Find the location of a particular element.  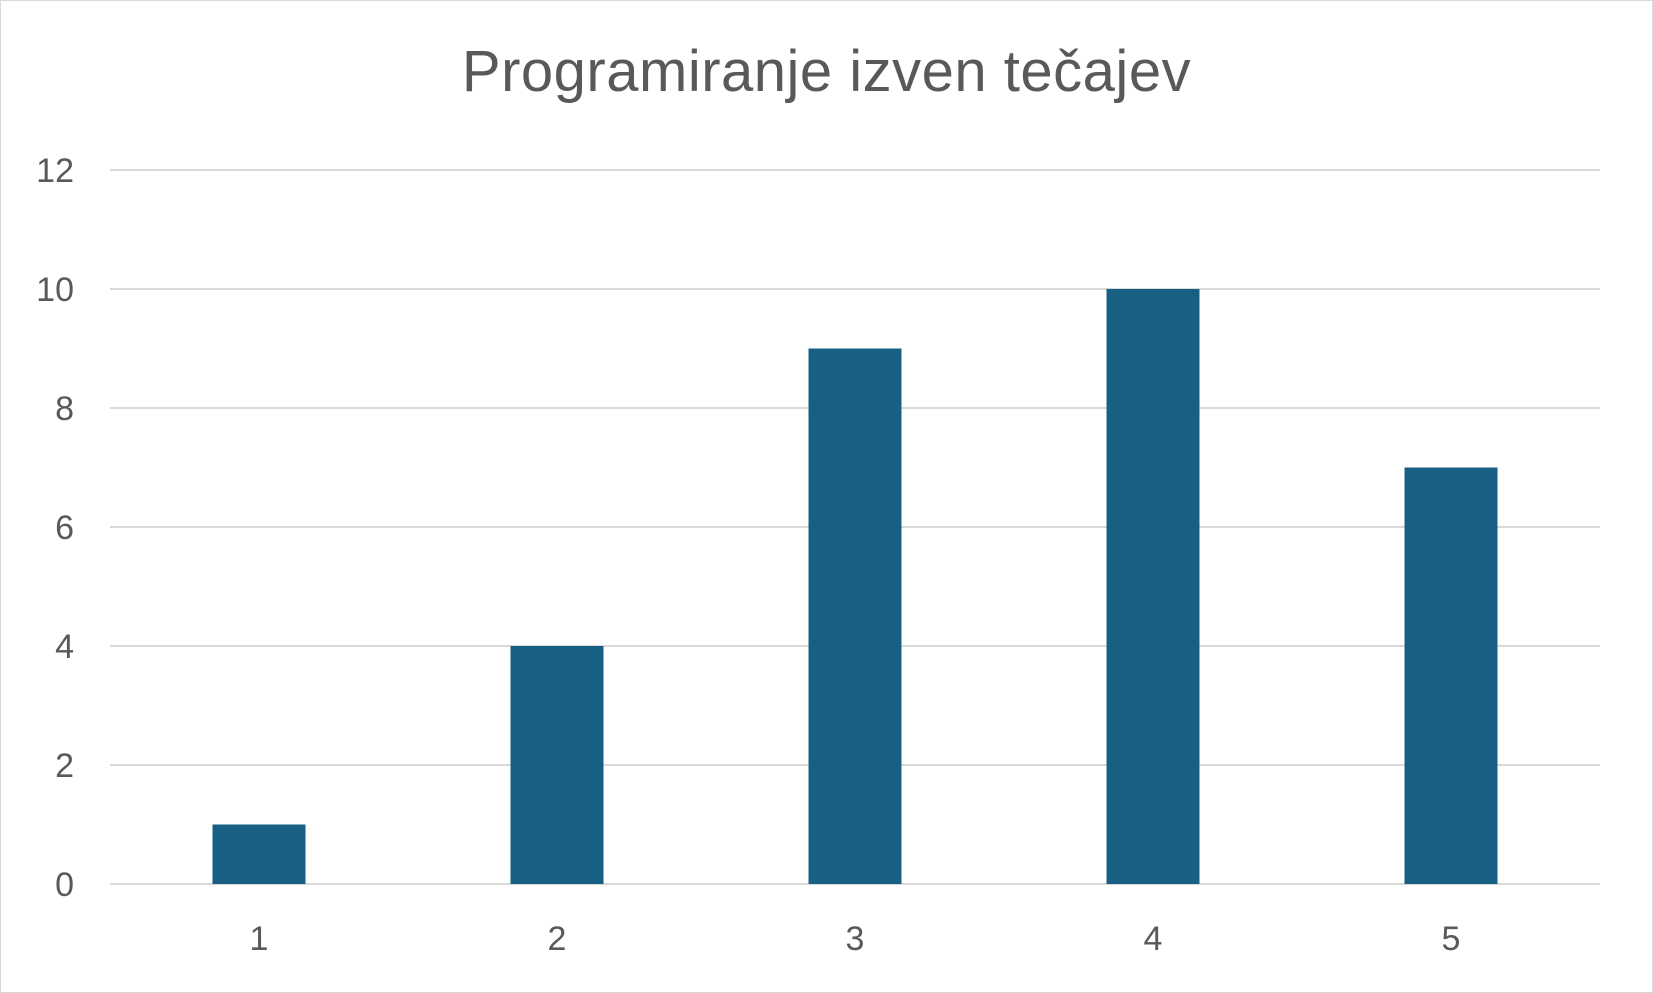

chart-title: Programiranje izven tečajev is located at coordinates (826, 71).